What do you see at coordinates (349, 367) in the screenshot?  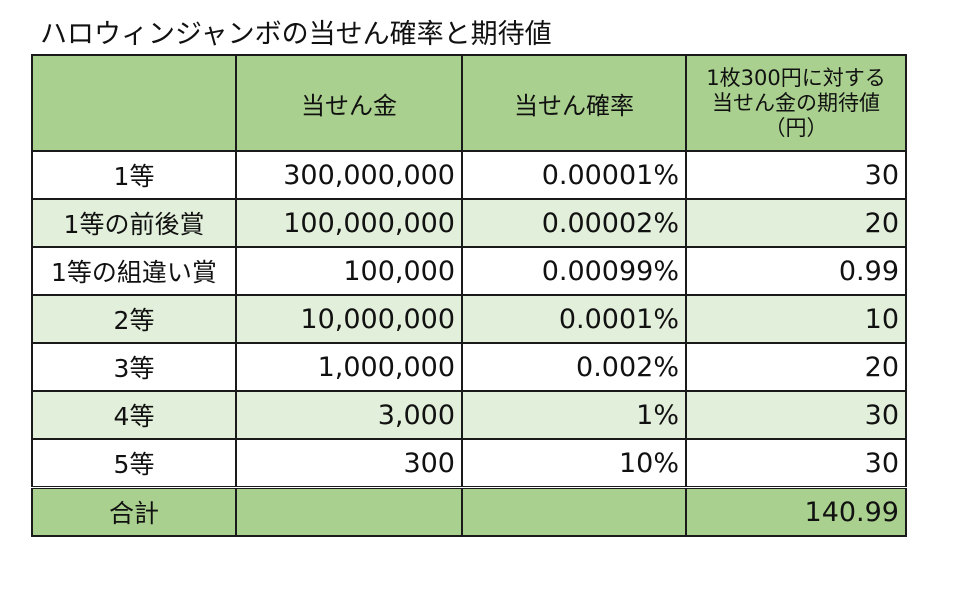 I see `prize-amount-cell: 1,000,000` at bounding box center [349, 367].